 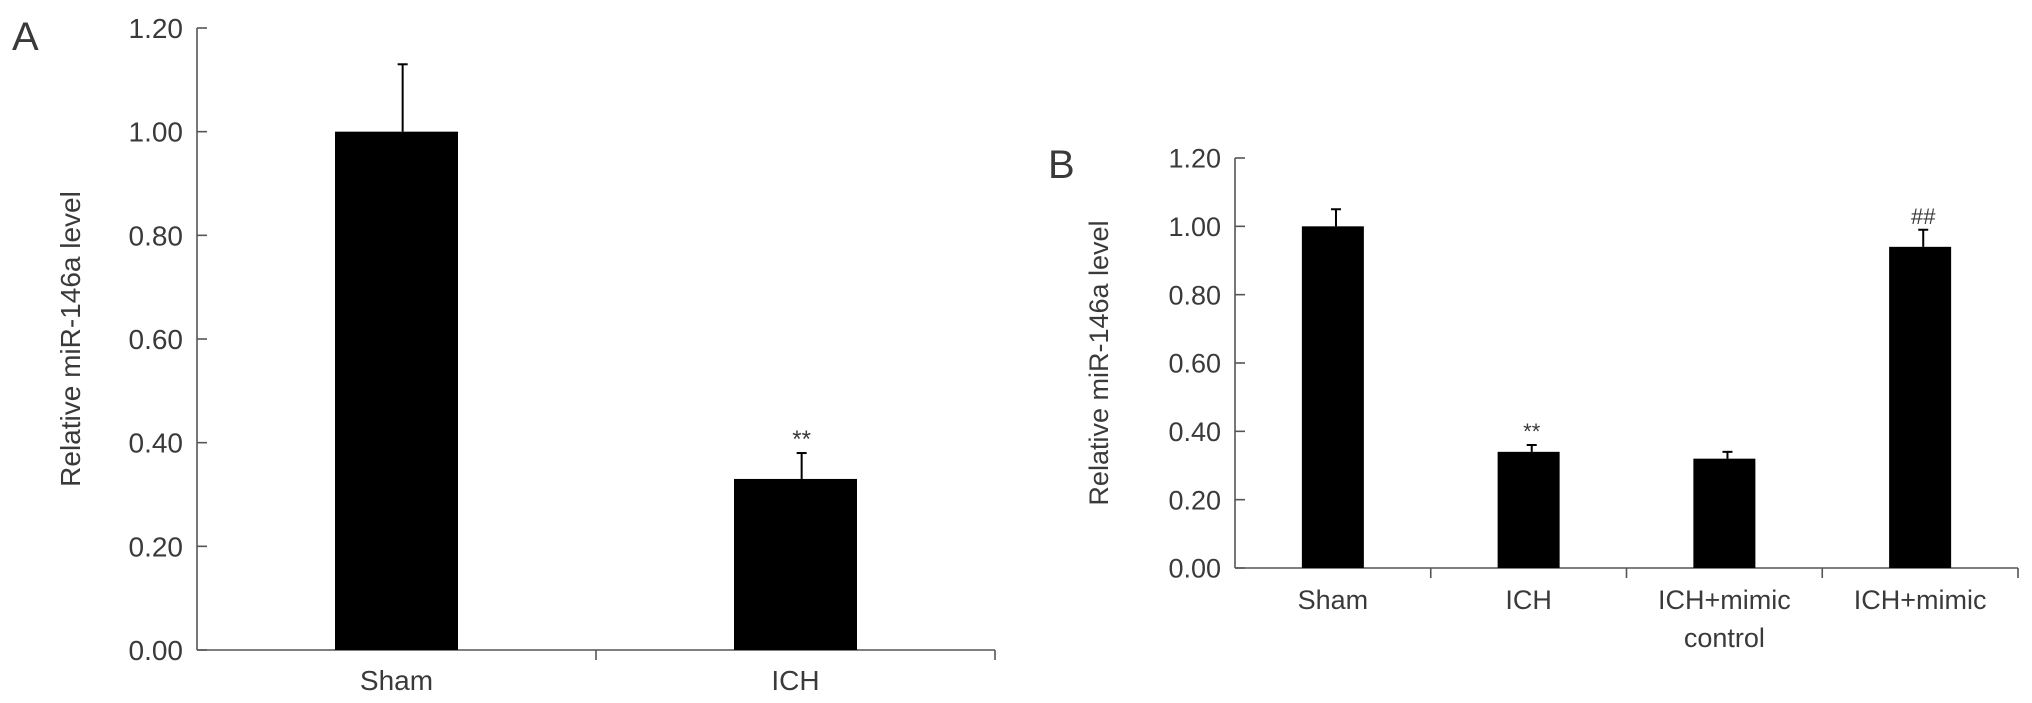 What do you see at coordinates (1194, 227) in the screenshot?
I see `panel-b-y-tick-label: 1.00` at bounding box center [1194, 227].